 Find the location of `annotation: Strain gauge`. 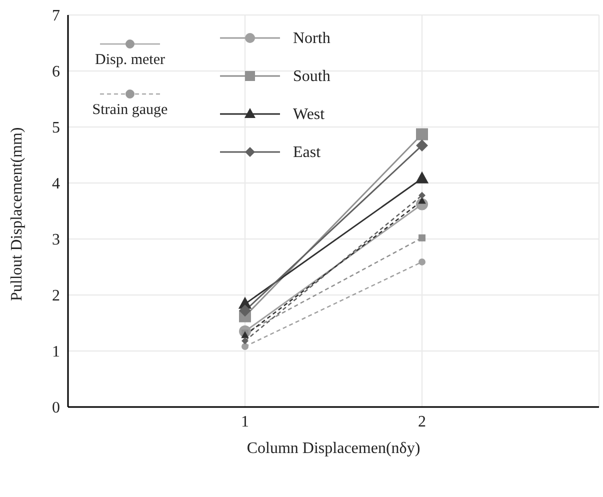

annotation: Strain gauge is located at coordinates (130, 110).